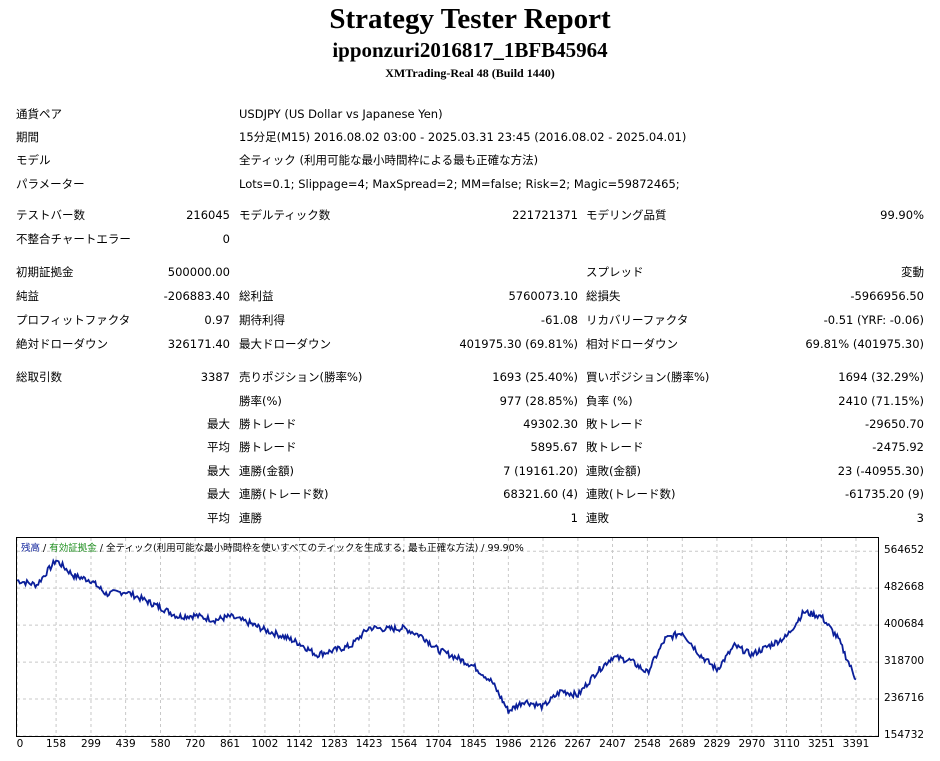  What do you see at coordinates (873, 320) in the screenshot?
I see `recovery-factor-value: -0.51 (YRF: -0.06)` at bounding box center [873, 320].